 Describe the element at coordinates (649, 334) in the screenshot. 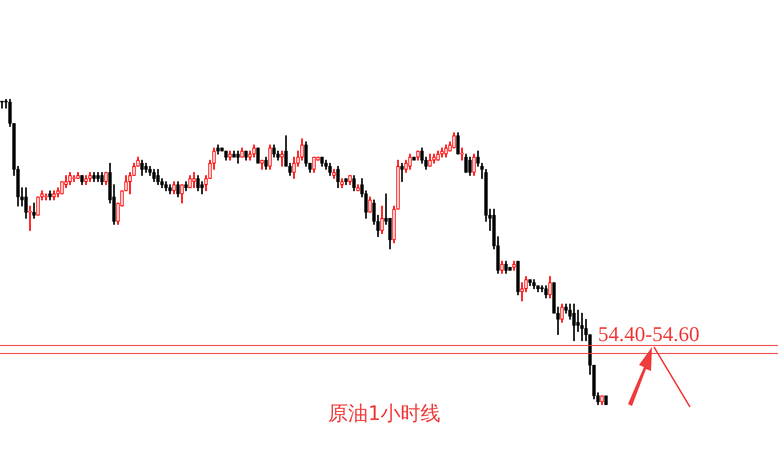

I see `annotation: 54.40-54.60` at that location.